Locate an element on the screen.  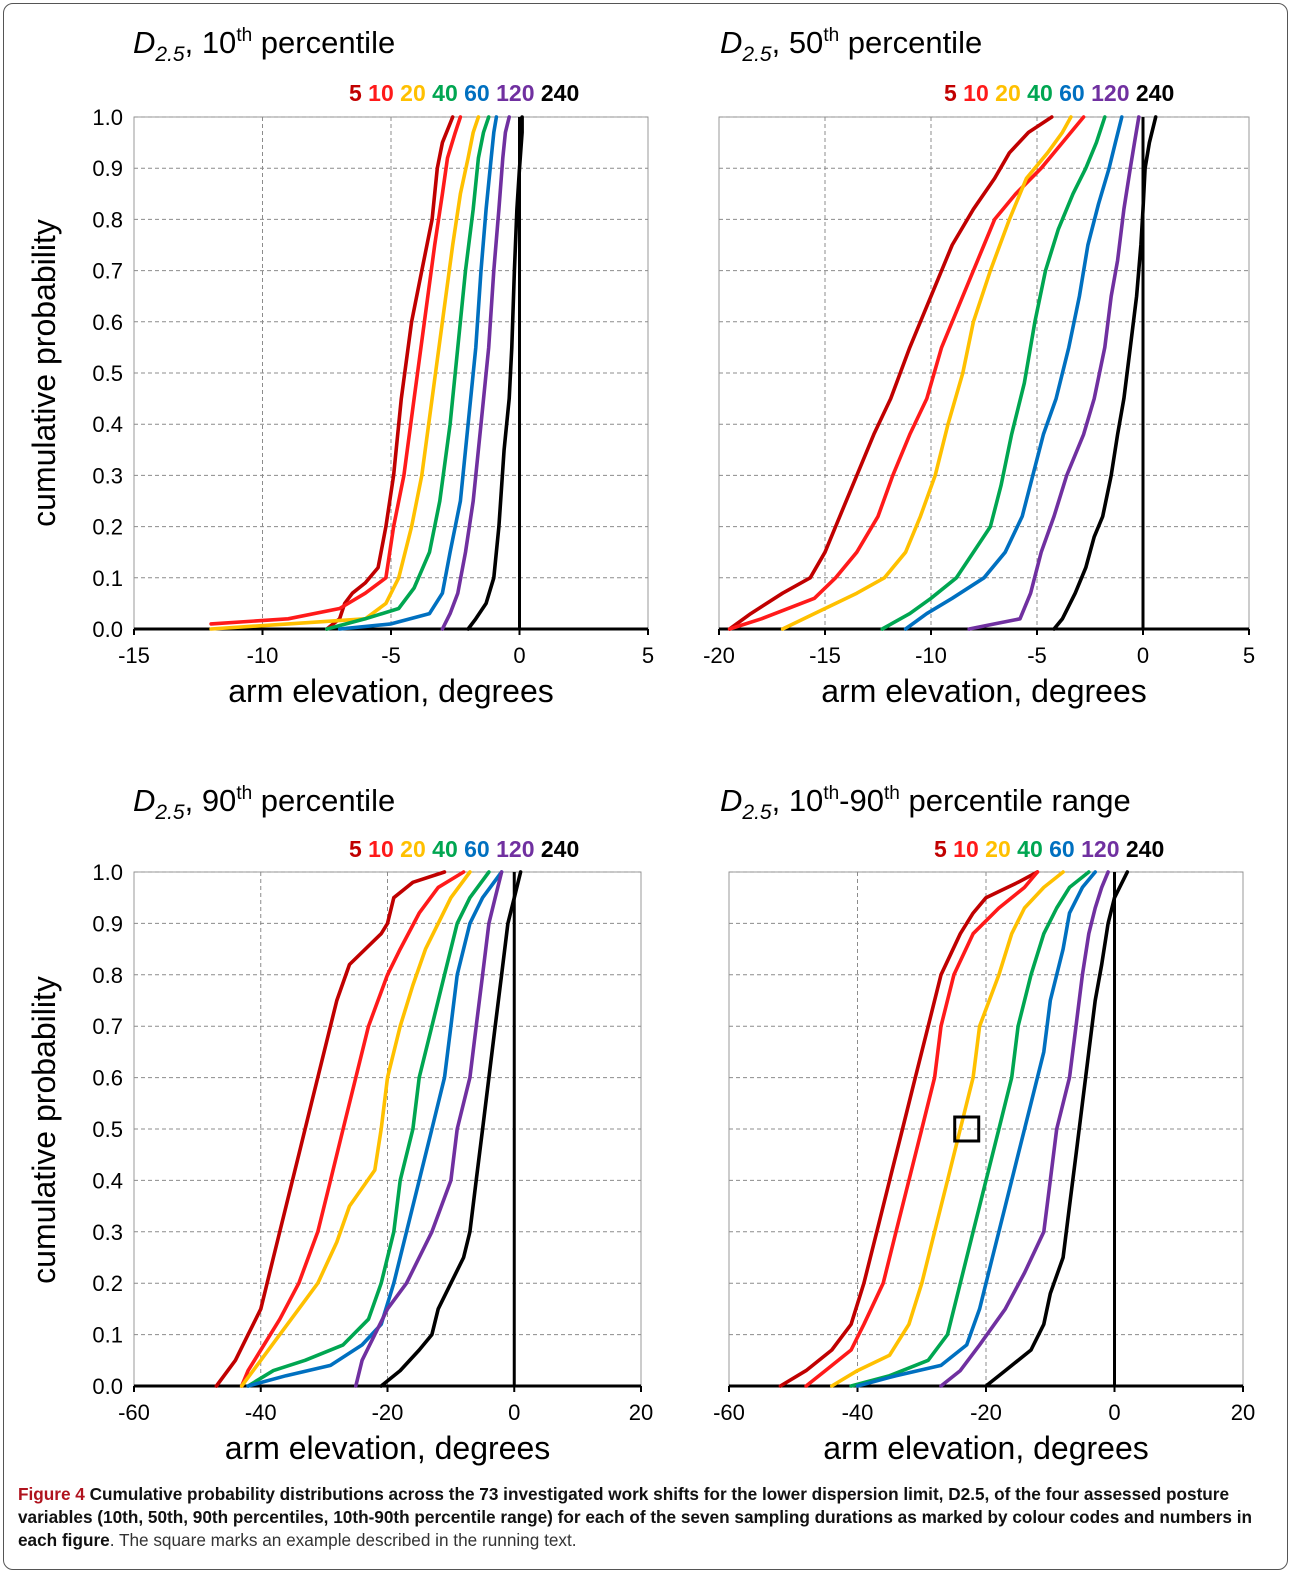
legend: 5 10 20 40 60 120 240 is located at coordinates (1049, 849).